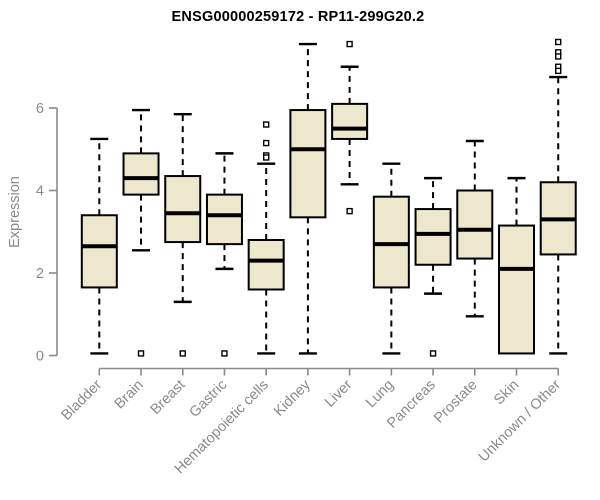 This screenshot has width=600, height=500. I want to click on x-tick-label-bladder: Bladder, so click(81, 400).